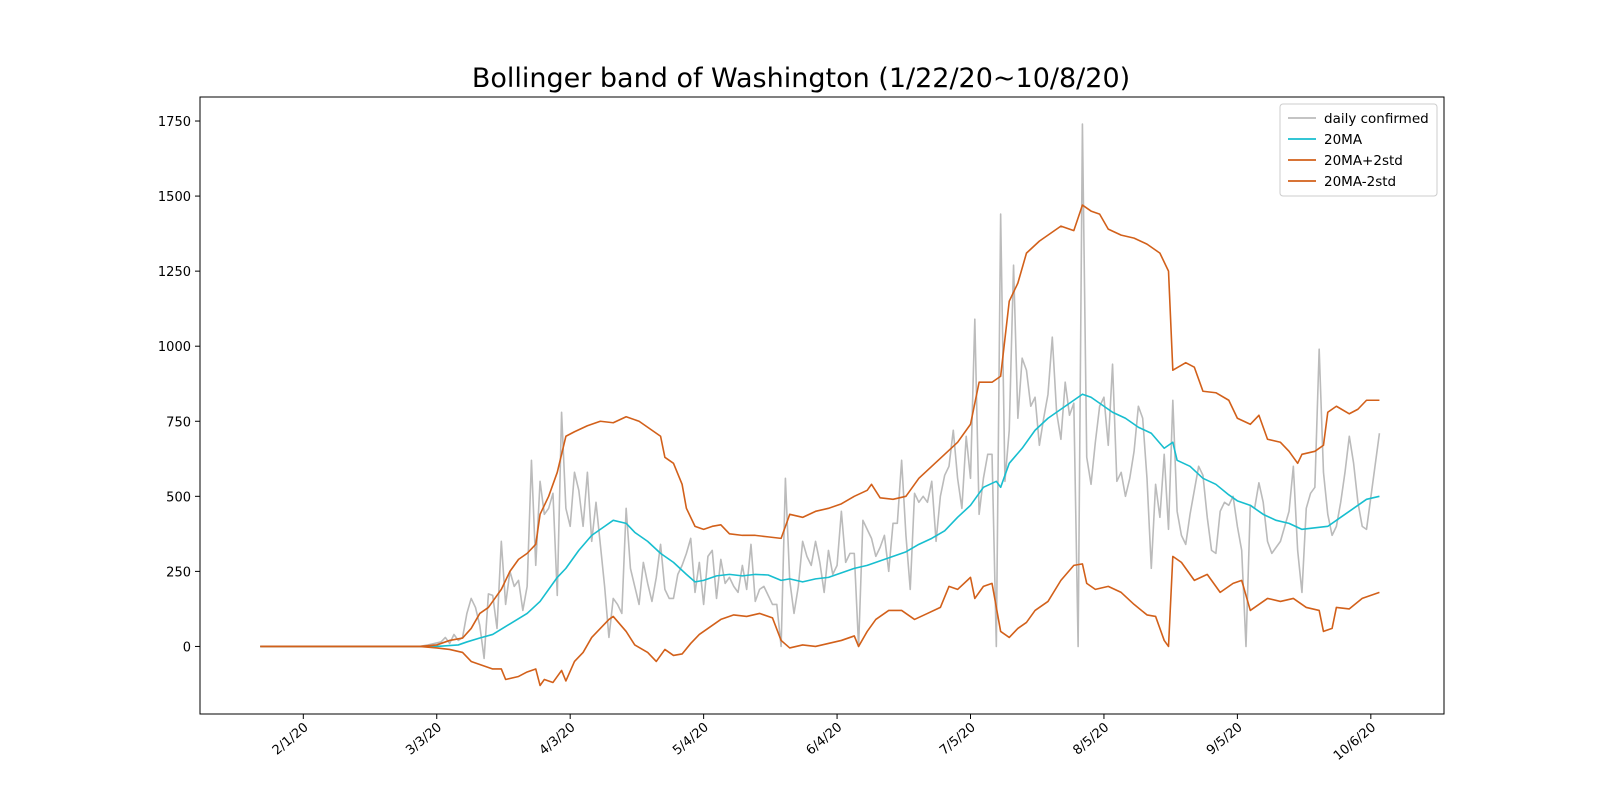 This screenshot has width=1600, height=800. Describe the element at coordinates (1355, 742) in the screenshot. I see `x-tick-label: 10/6/20` at that location.